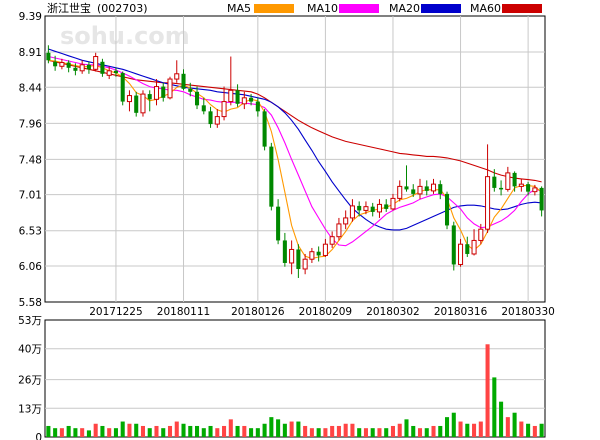  What do you see at coordinates (69, 8) in the screenshot?
I see `stock-name: 浙江世宝` at bounding box center [69, 8].